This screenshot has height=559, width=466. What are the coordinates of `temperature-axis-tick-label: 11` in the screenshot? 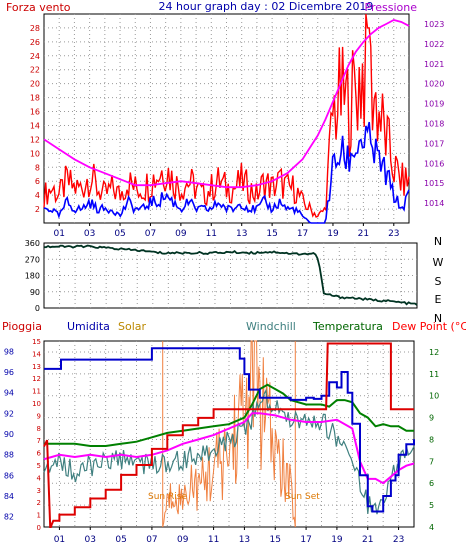 It's located at (434, 374).